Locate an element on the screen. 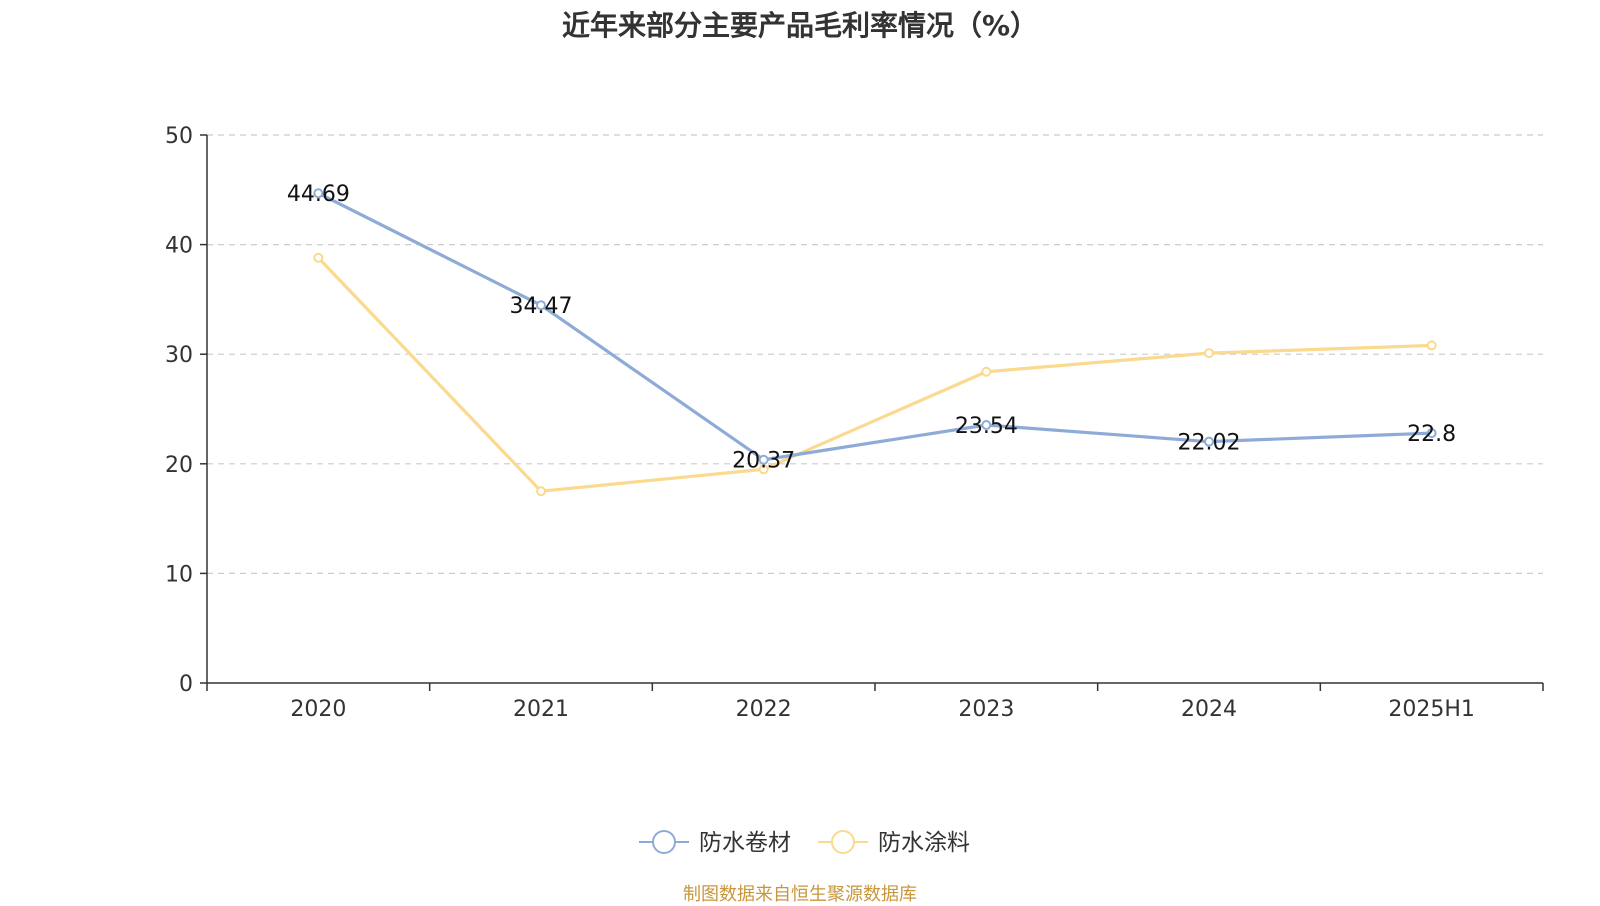 This screenshot has height=906, width=1600. data-label: 23.54 is located at coordinates (986, 426).